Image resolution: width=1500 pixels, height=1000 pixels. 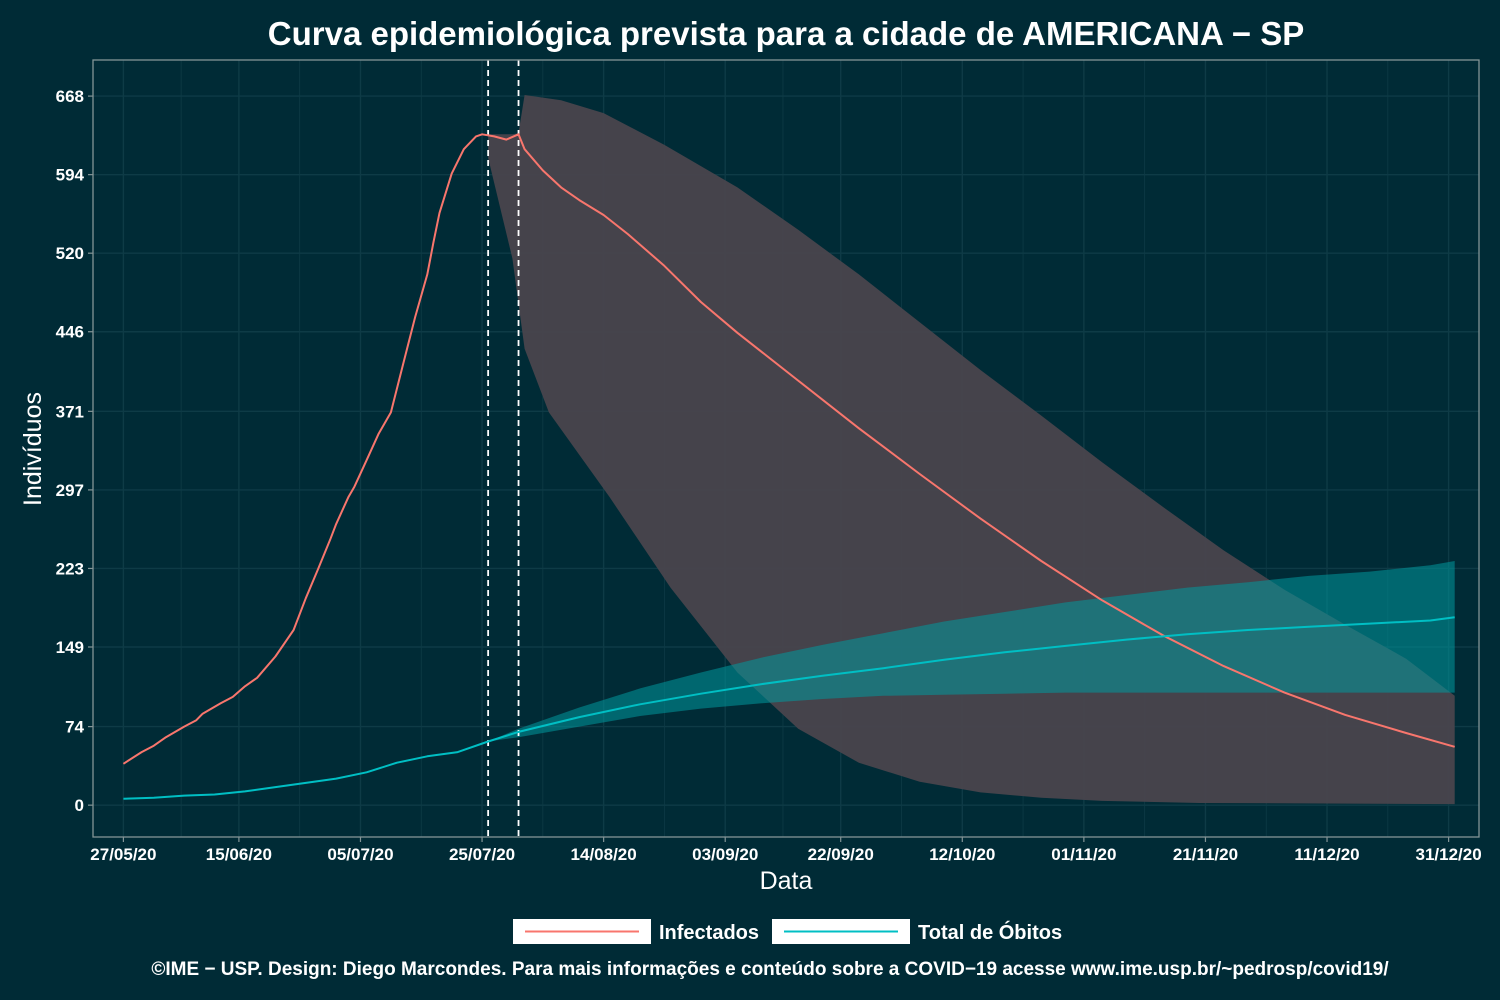 What do you see at coordinates (239, 854) in the screenshot?
I see `x-tick-label: 15/06/20` at bounding box center [239, 854].